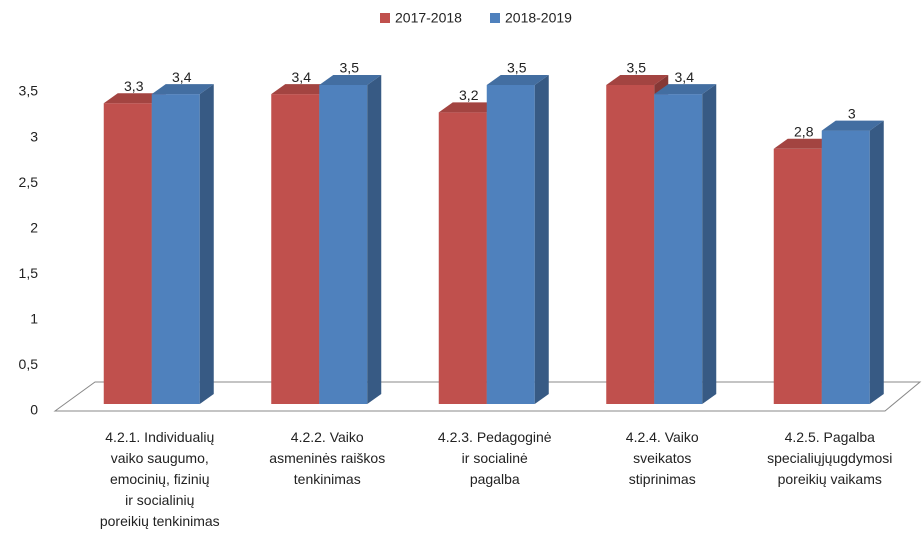 The width and height of the screenshot is (922, 535). What do you see at coordinates (34, 136) in the screenshot?
I see `y-tick-label: 3` at bounding box center [34, 136].